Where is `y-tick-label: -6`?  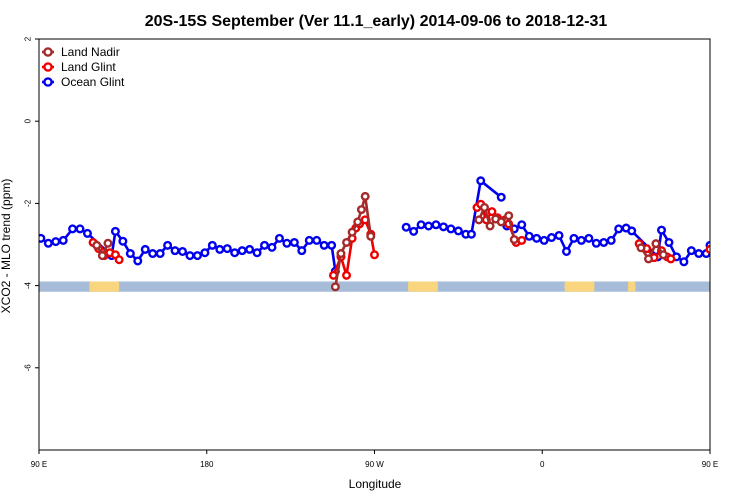 y-tick-label: -6 is located at coordinates (27, 368).